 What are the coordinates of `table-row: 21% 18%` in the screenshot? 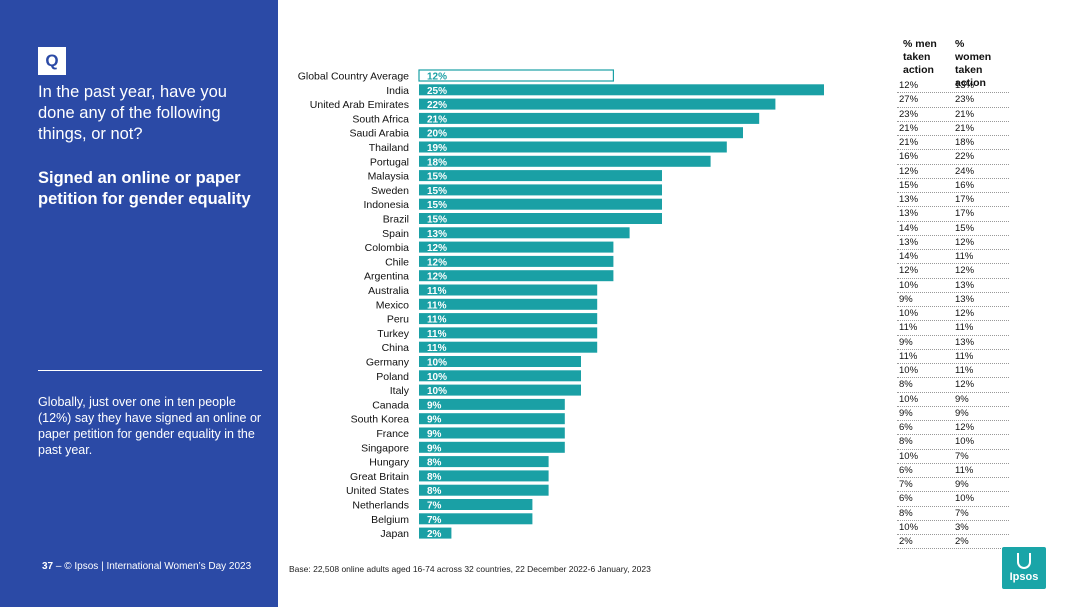 It's located at (953, 143).